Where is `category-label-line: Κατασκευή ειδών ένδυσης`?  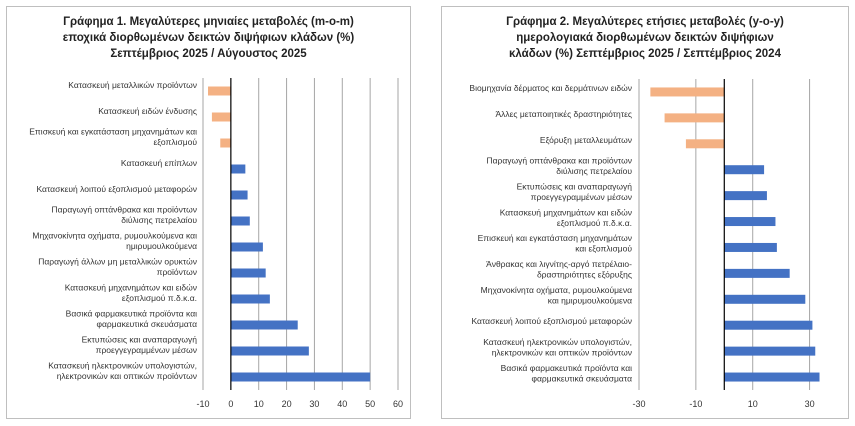
category-label-line: Κατασκευή ειδών ένδυσης is located at coordinates (147, 111).